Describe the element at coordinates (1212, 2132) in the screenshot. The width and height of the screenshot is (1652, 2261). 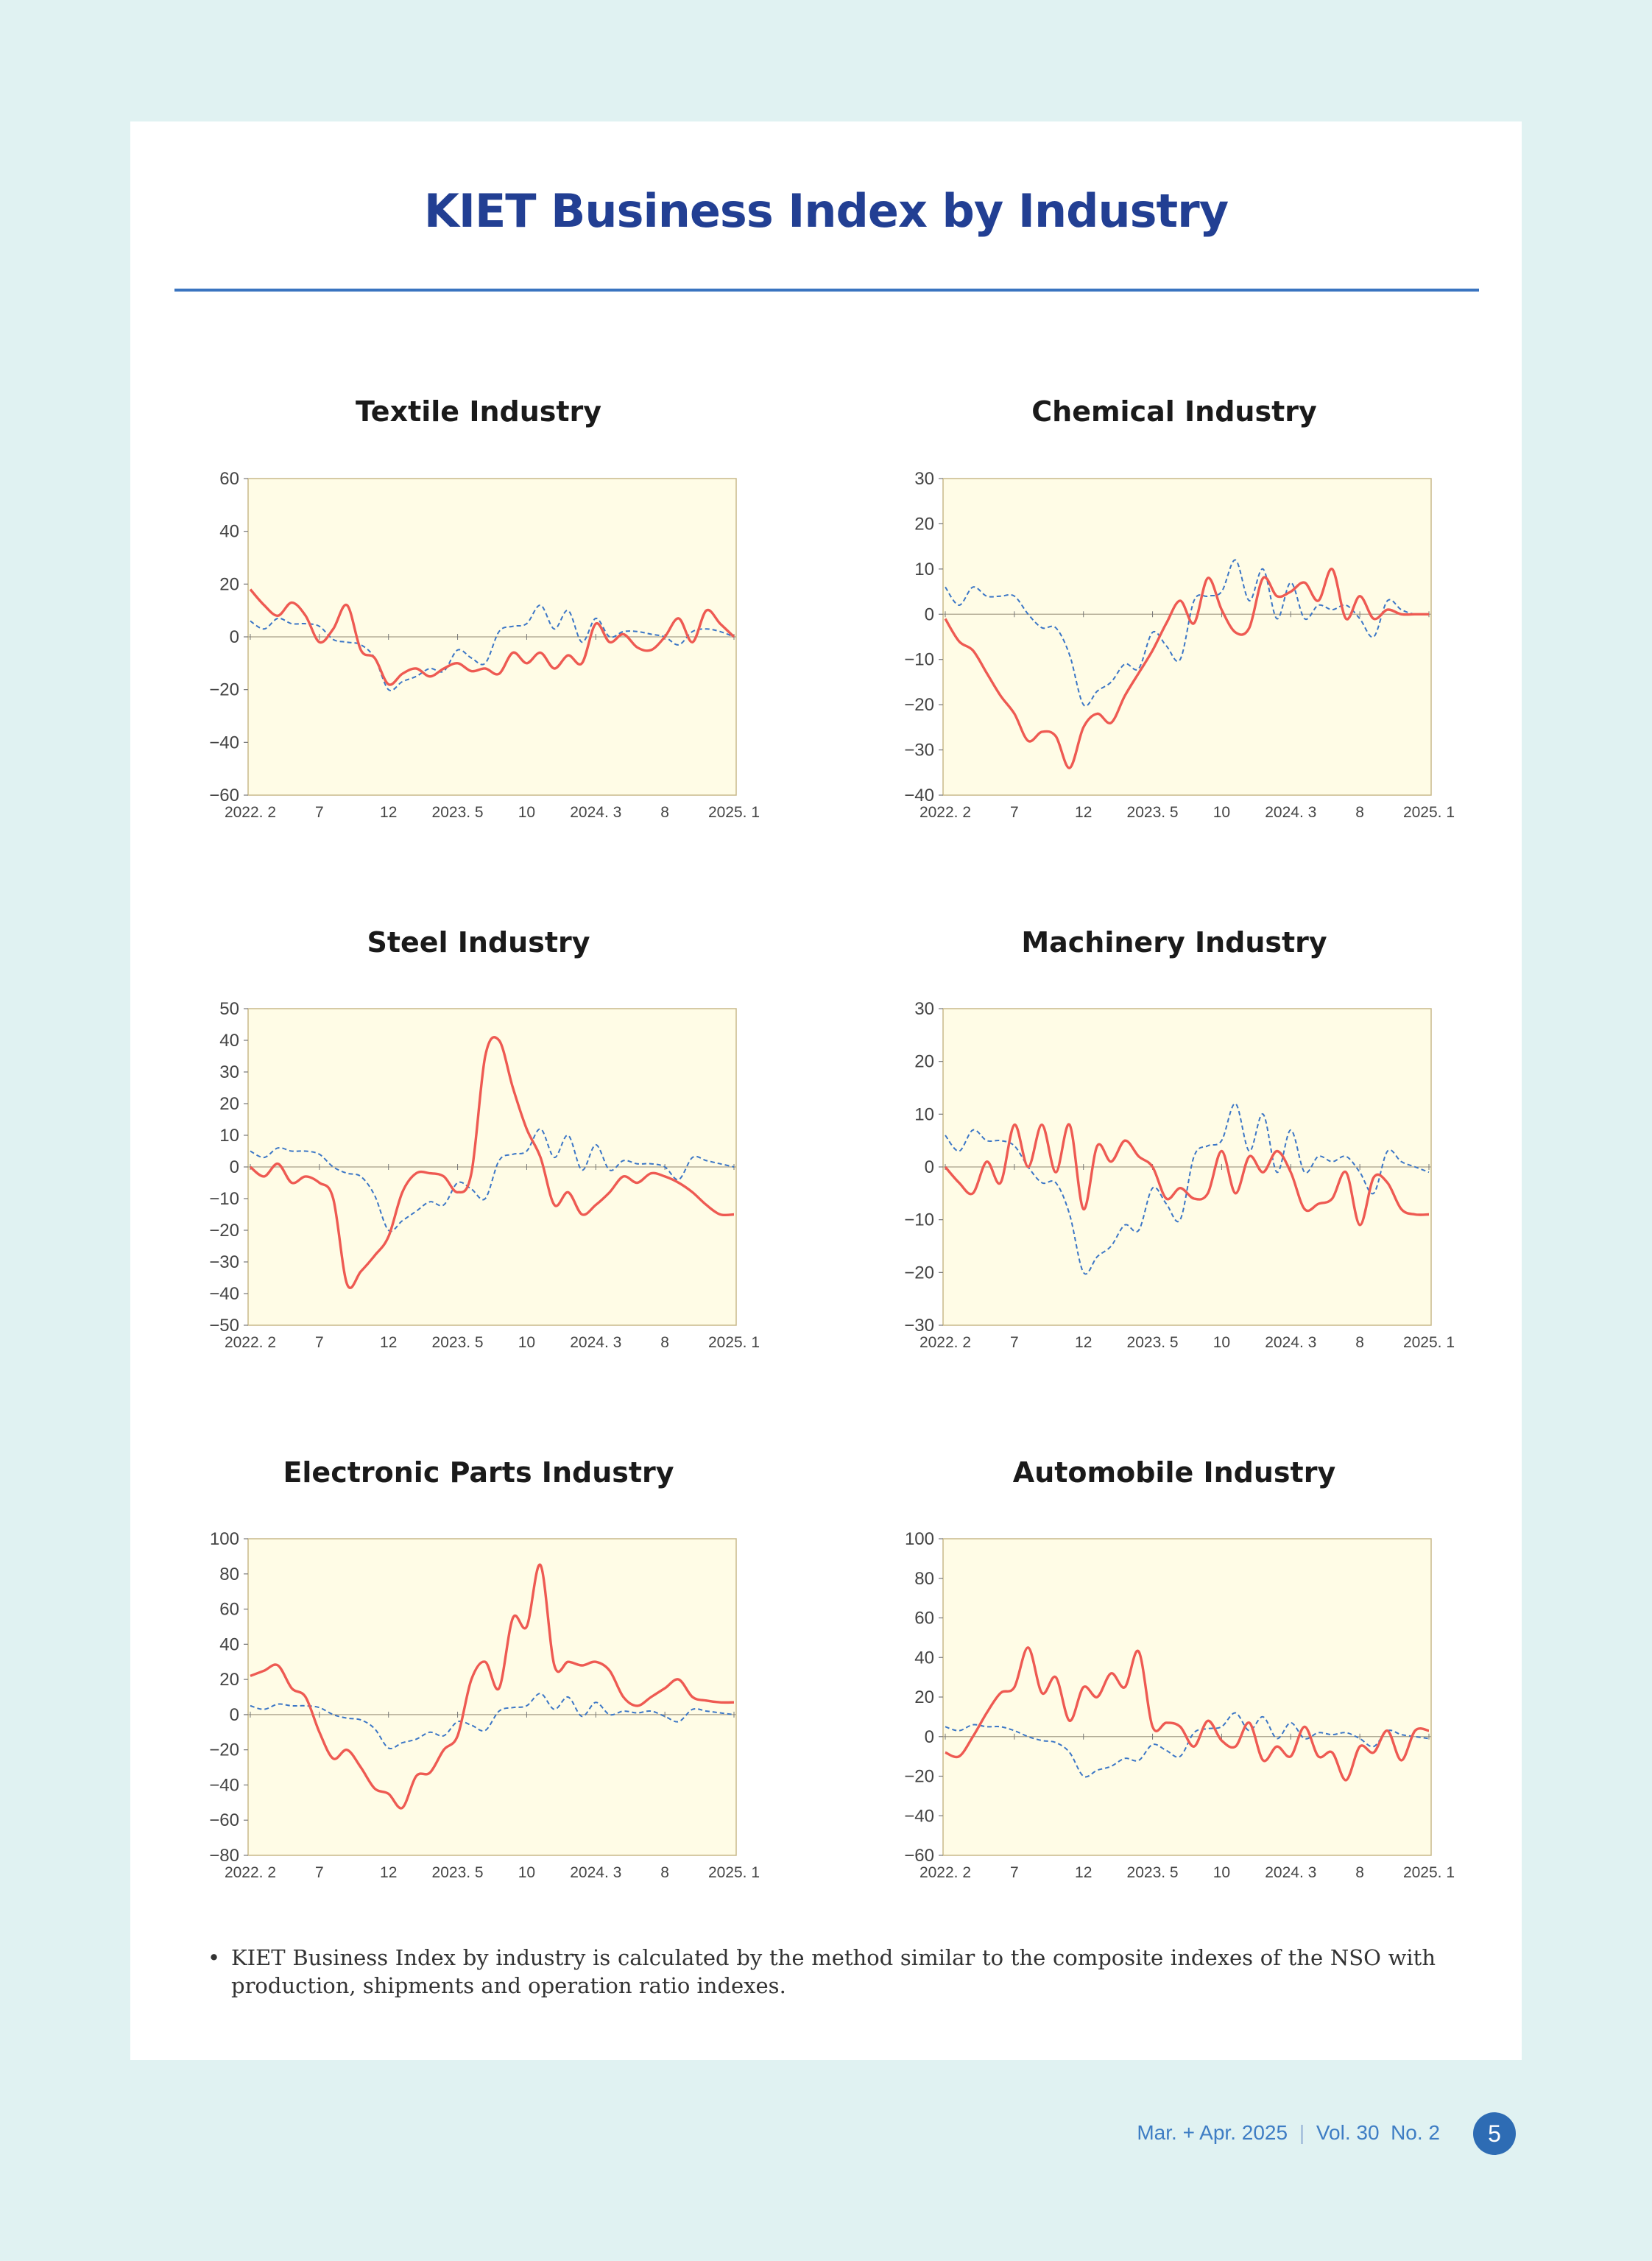
I see `footer-issue: Mar. + Apr. 2025` at that location.